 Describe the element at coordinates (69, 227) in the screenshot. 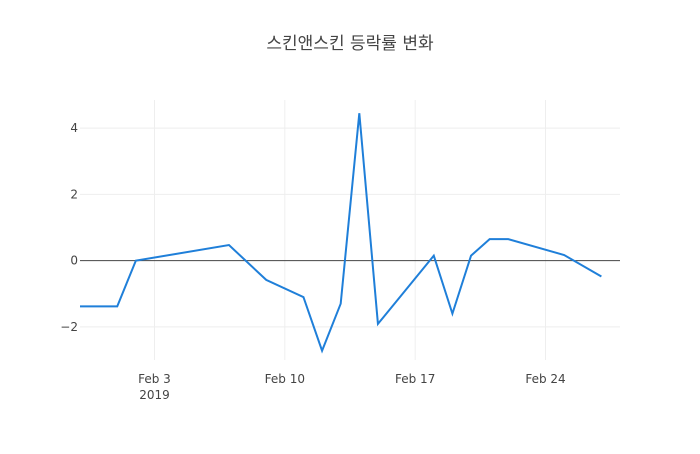

I see `y-axis-ticks: −2 0 2 4` at that location.